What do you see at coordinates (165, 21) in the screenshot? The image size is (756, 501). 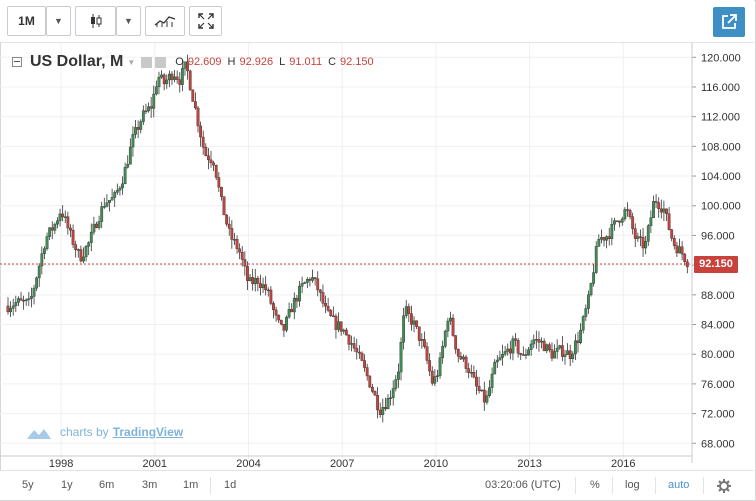 I see `indicators-button` at bounding box center [165, 21].